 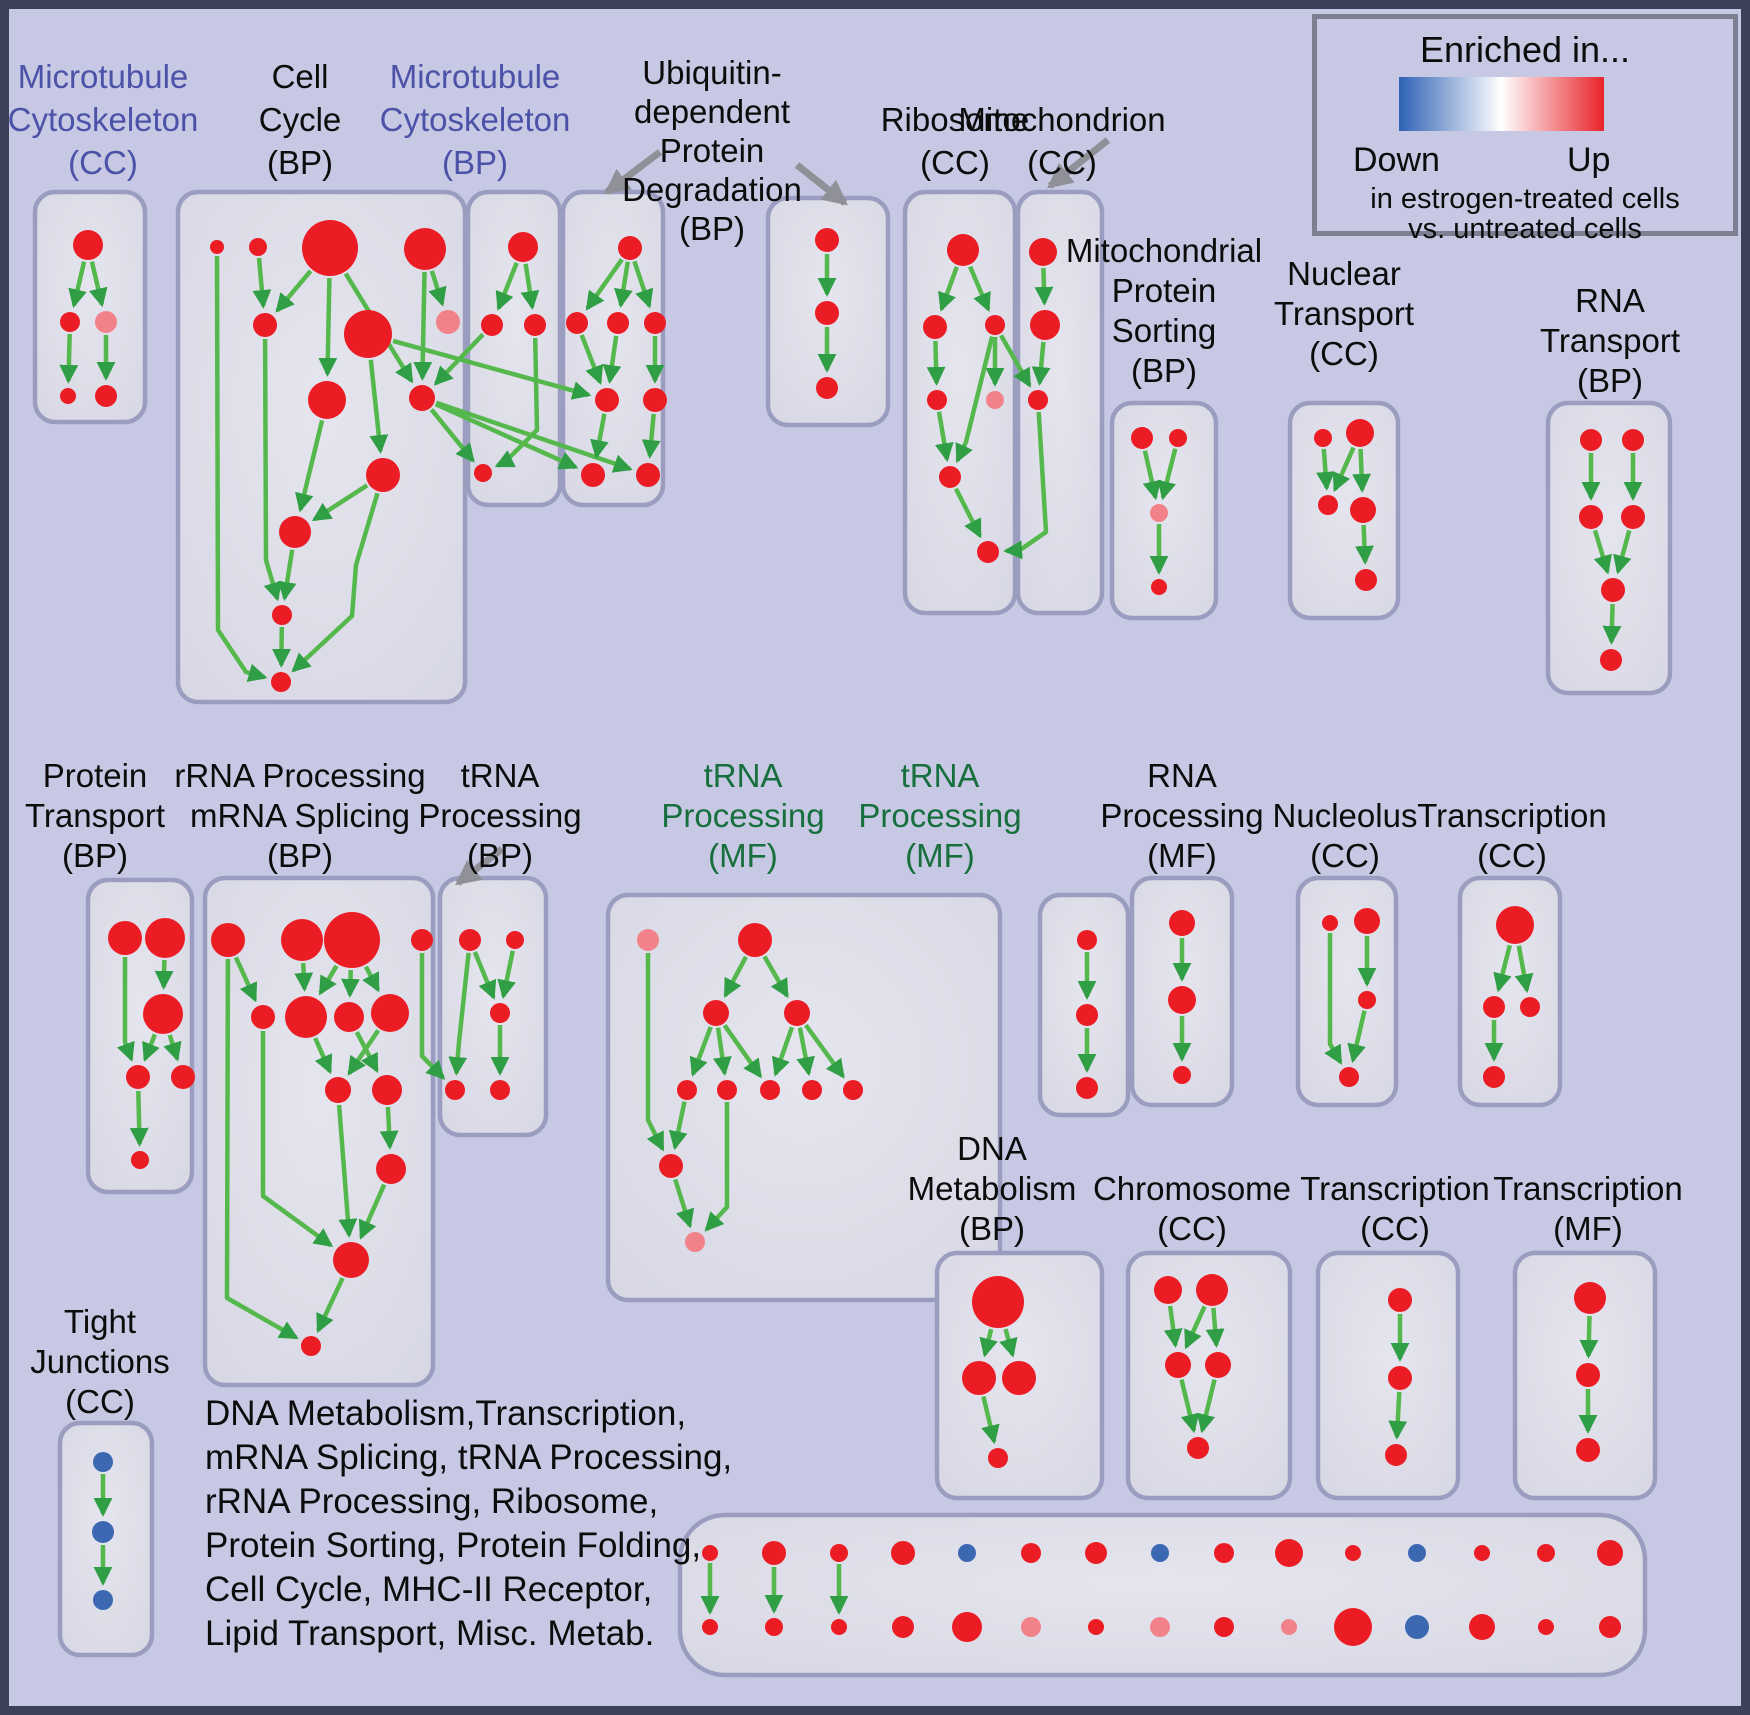 What do you see at coordinates (300, 119) in the screenshot?
I see `cluster-label: Cell Cycle (BP)` at bounding box center [300, 119].